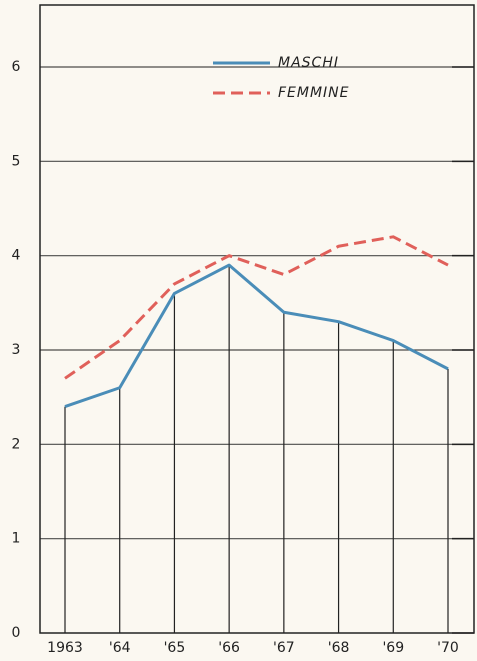  Describe the element at coordinates (339, 648) in the screenshot. I see `x-tick-label: '68` at that location.